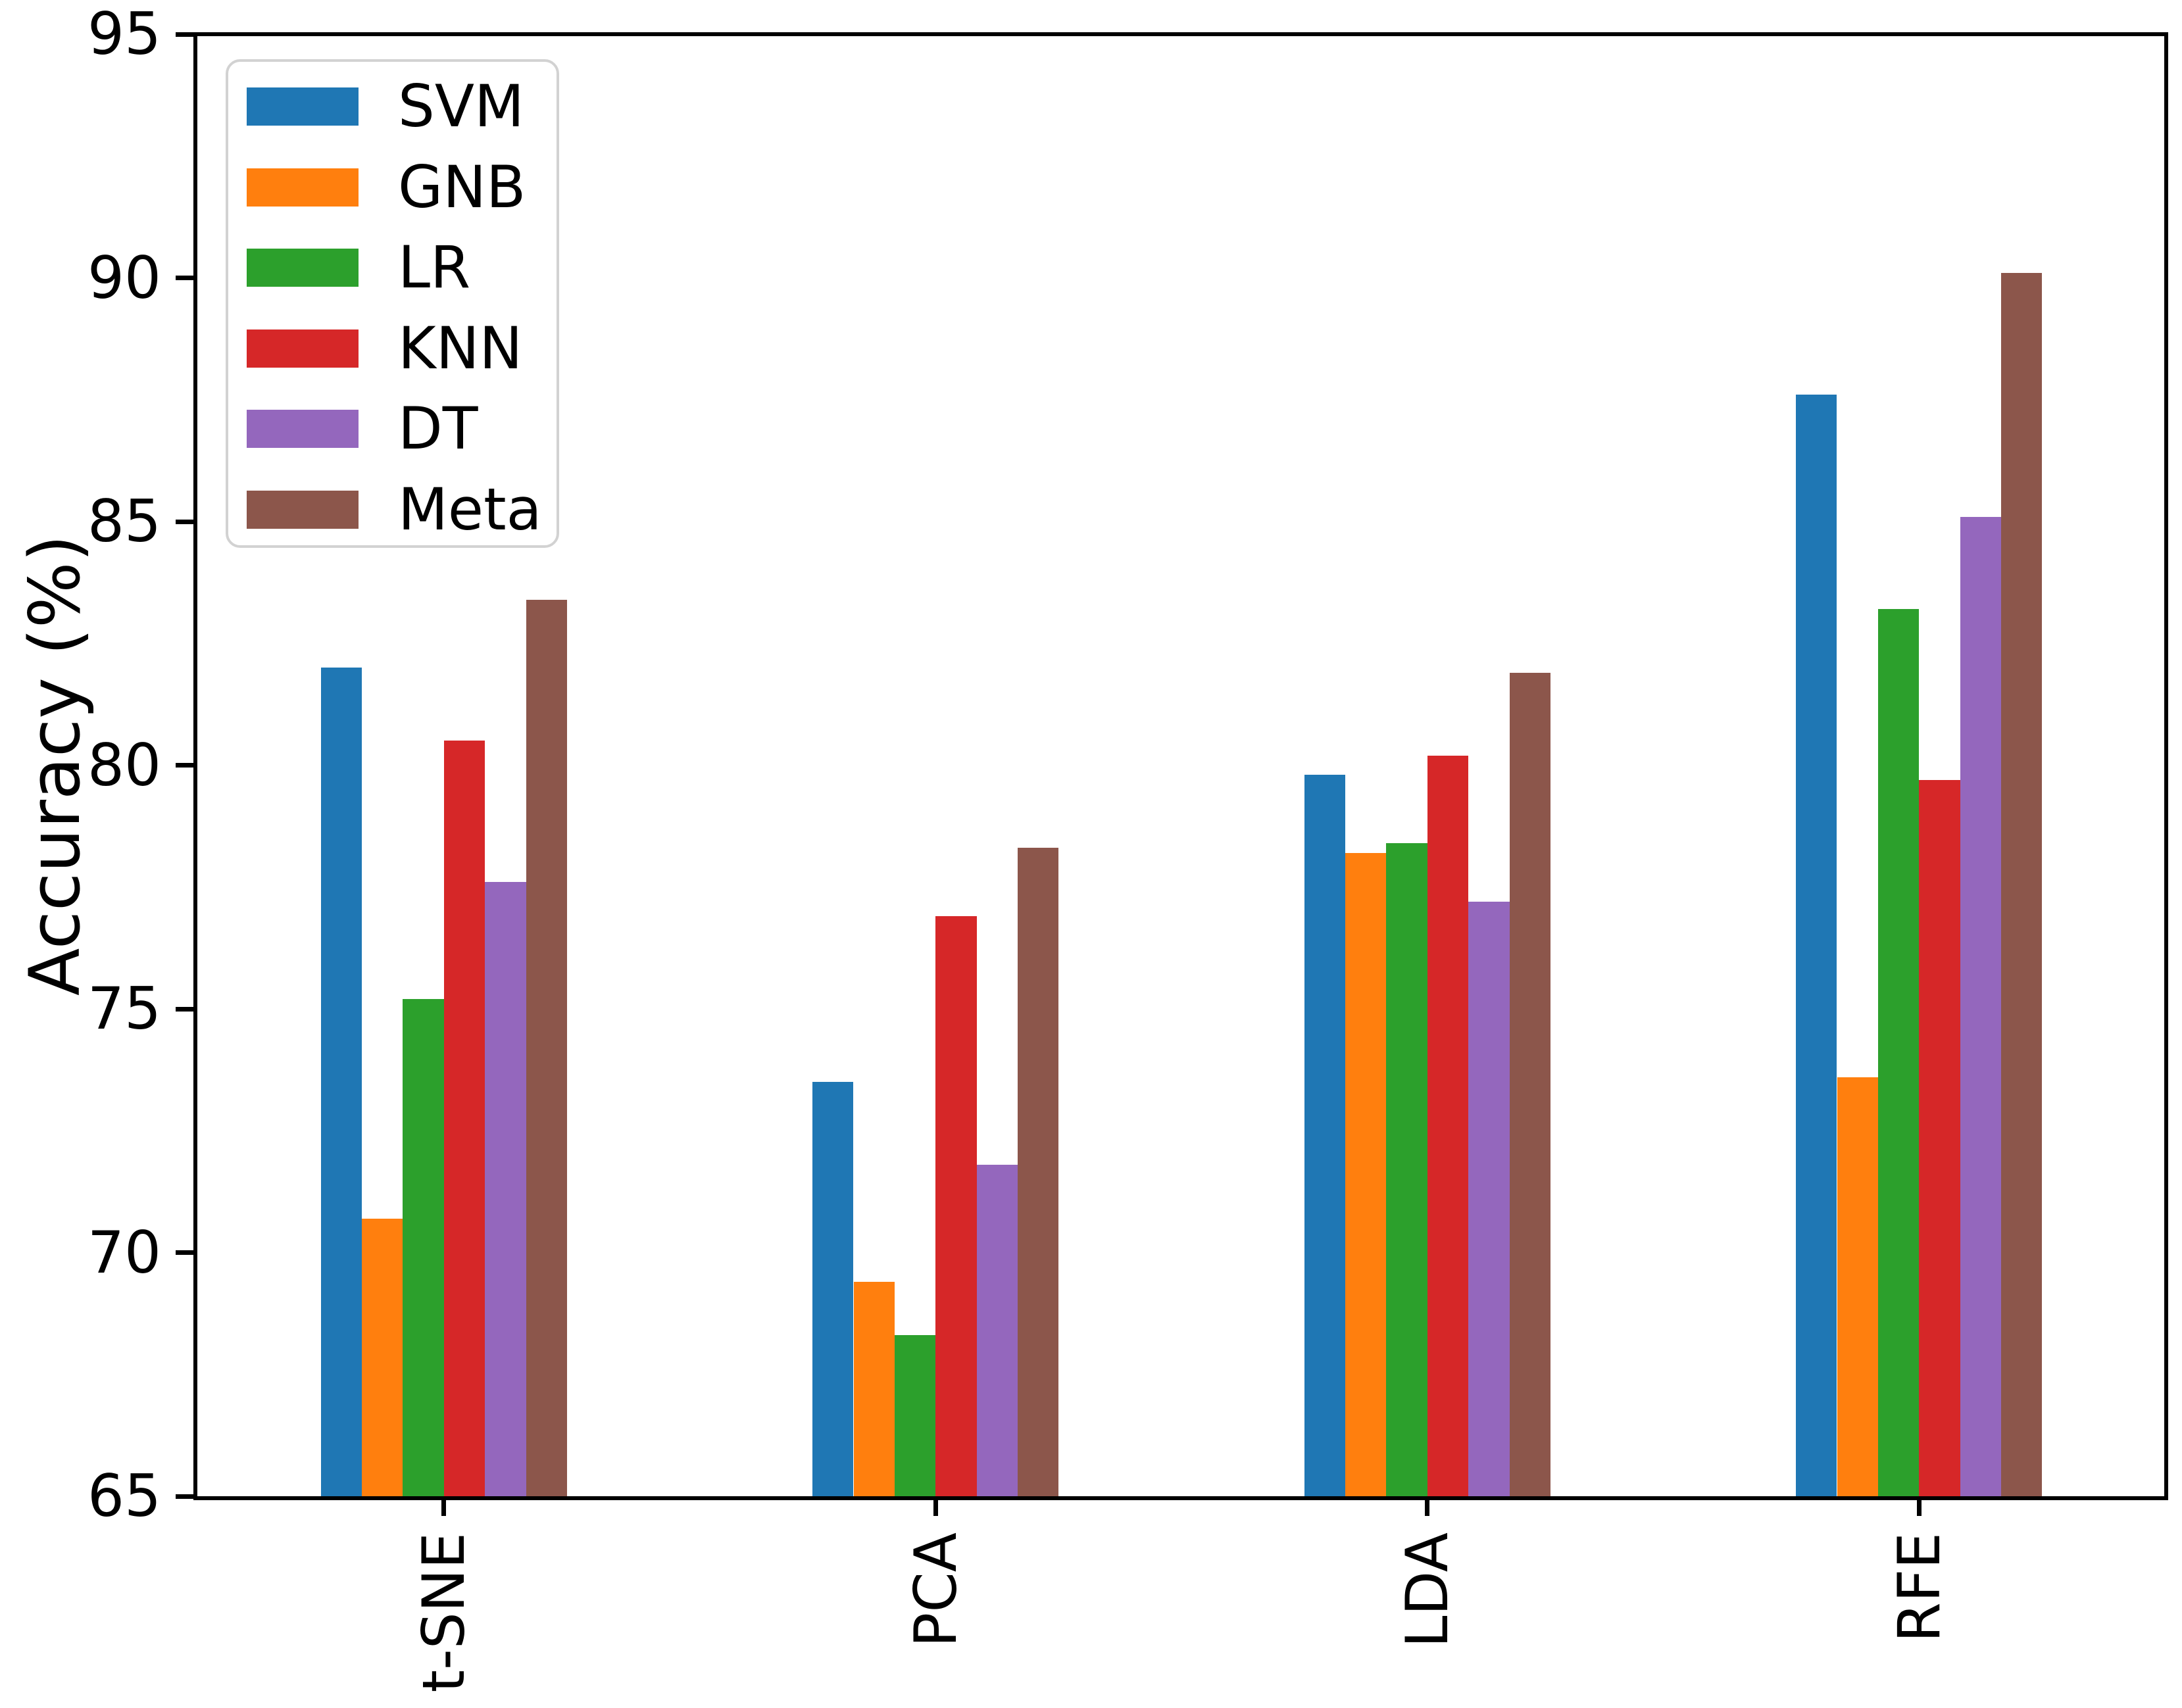 The height and width of the screenshot is (1708, 2182). I want to click on bar-tsne-lr, so click(423, 1248).